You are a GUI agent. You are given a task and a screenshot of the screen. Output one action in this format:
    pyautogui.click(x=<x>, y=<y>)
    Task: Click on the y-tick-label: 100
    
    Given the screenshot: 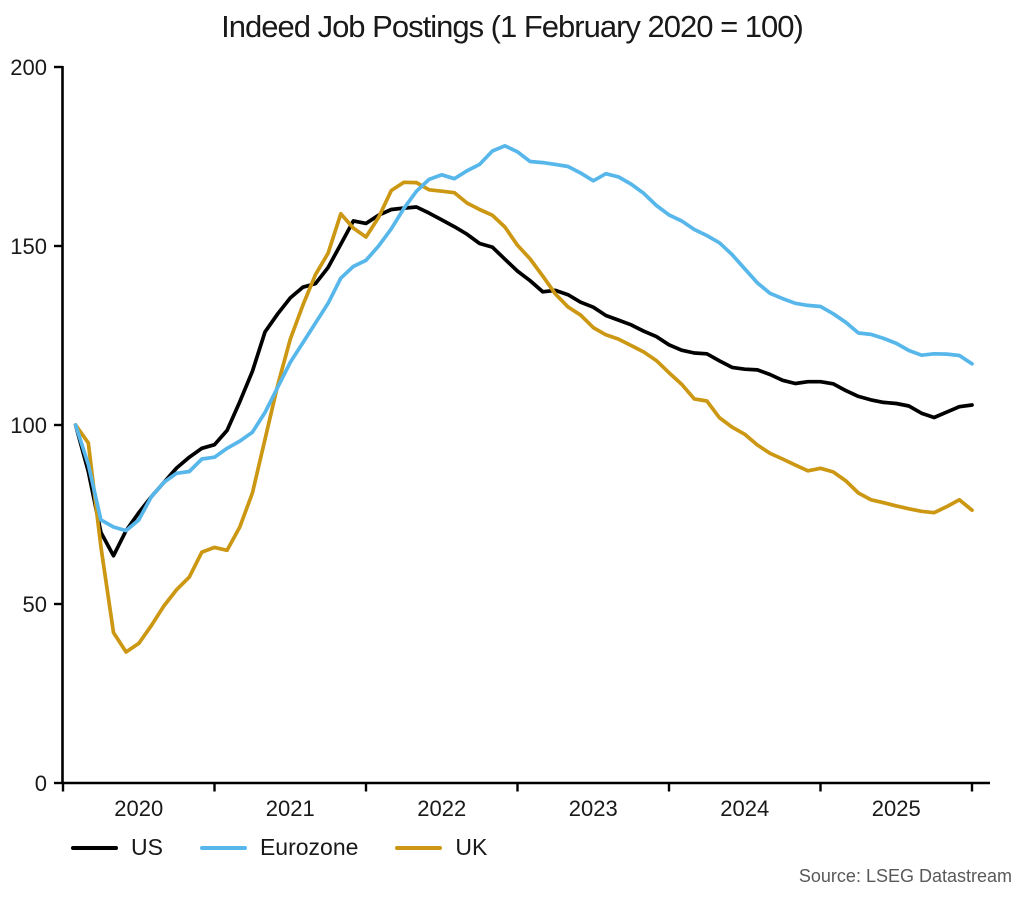 What is the action you would take?
    pyautogui.click(x=28, y=425)
    